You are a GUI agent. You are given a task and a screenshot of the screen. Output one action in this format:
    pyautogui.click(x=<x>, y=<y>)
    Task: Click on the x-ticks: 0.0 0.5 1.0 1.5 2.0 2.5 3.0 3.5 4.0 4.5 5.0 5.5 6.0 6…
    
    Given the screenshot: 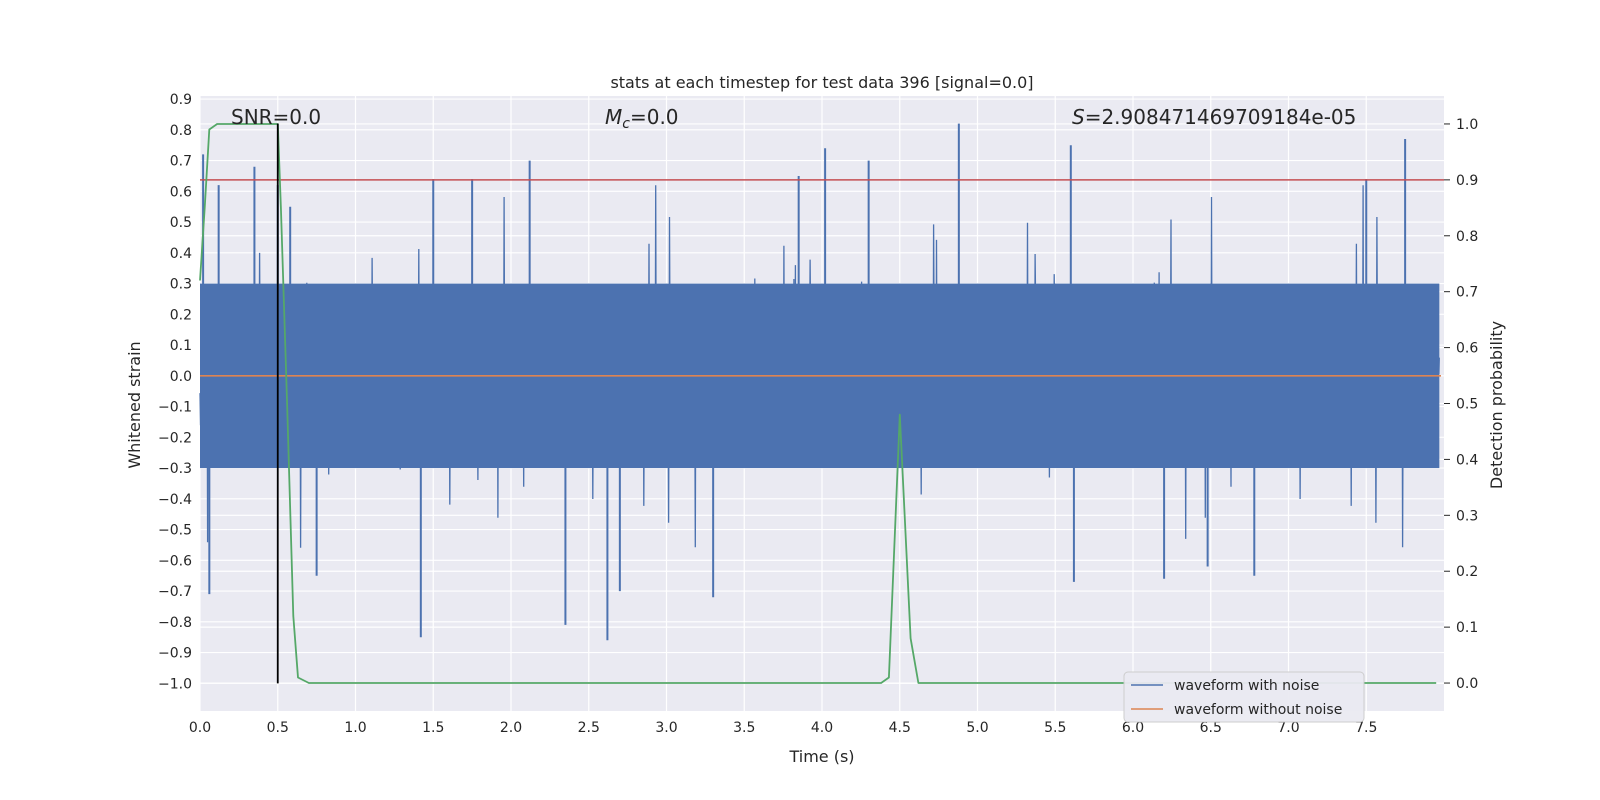 What is the action you would take?
    pyautogui.click(x=783, y=728)
    